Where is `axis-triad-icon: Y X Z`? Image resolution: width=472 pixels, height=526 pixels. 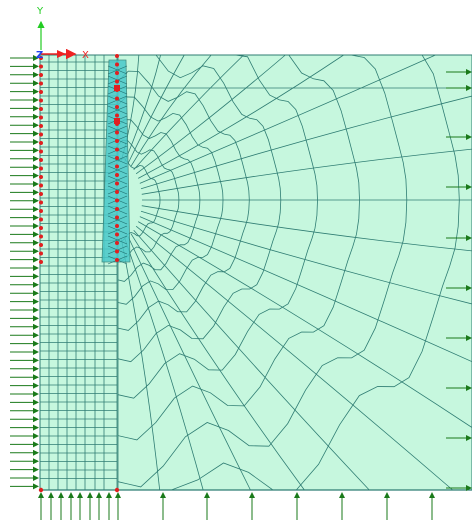 axis-triad-icon: Y X Z is located at coordinates (62, 33).